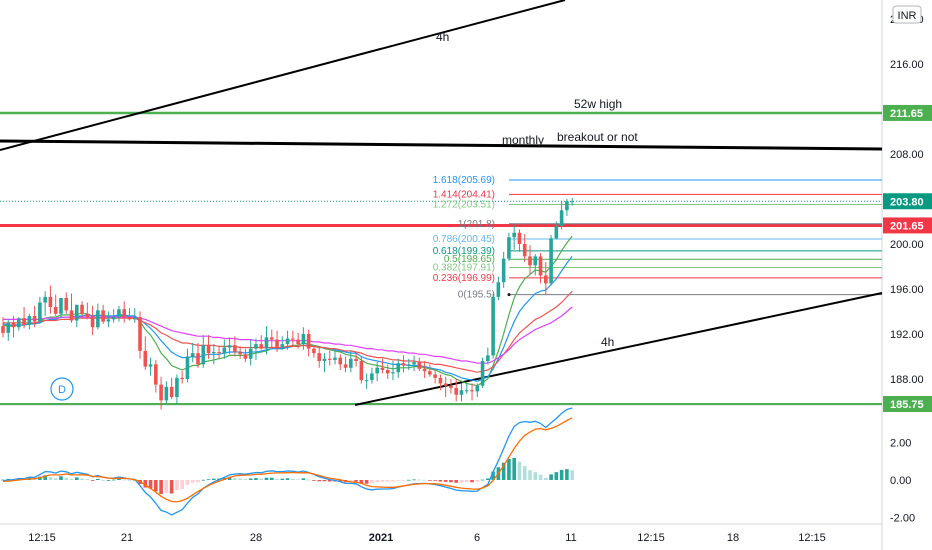 The image size is (932, 550). I want to click on price-badge: 201.65, so click(907, 225).